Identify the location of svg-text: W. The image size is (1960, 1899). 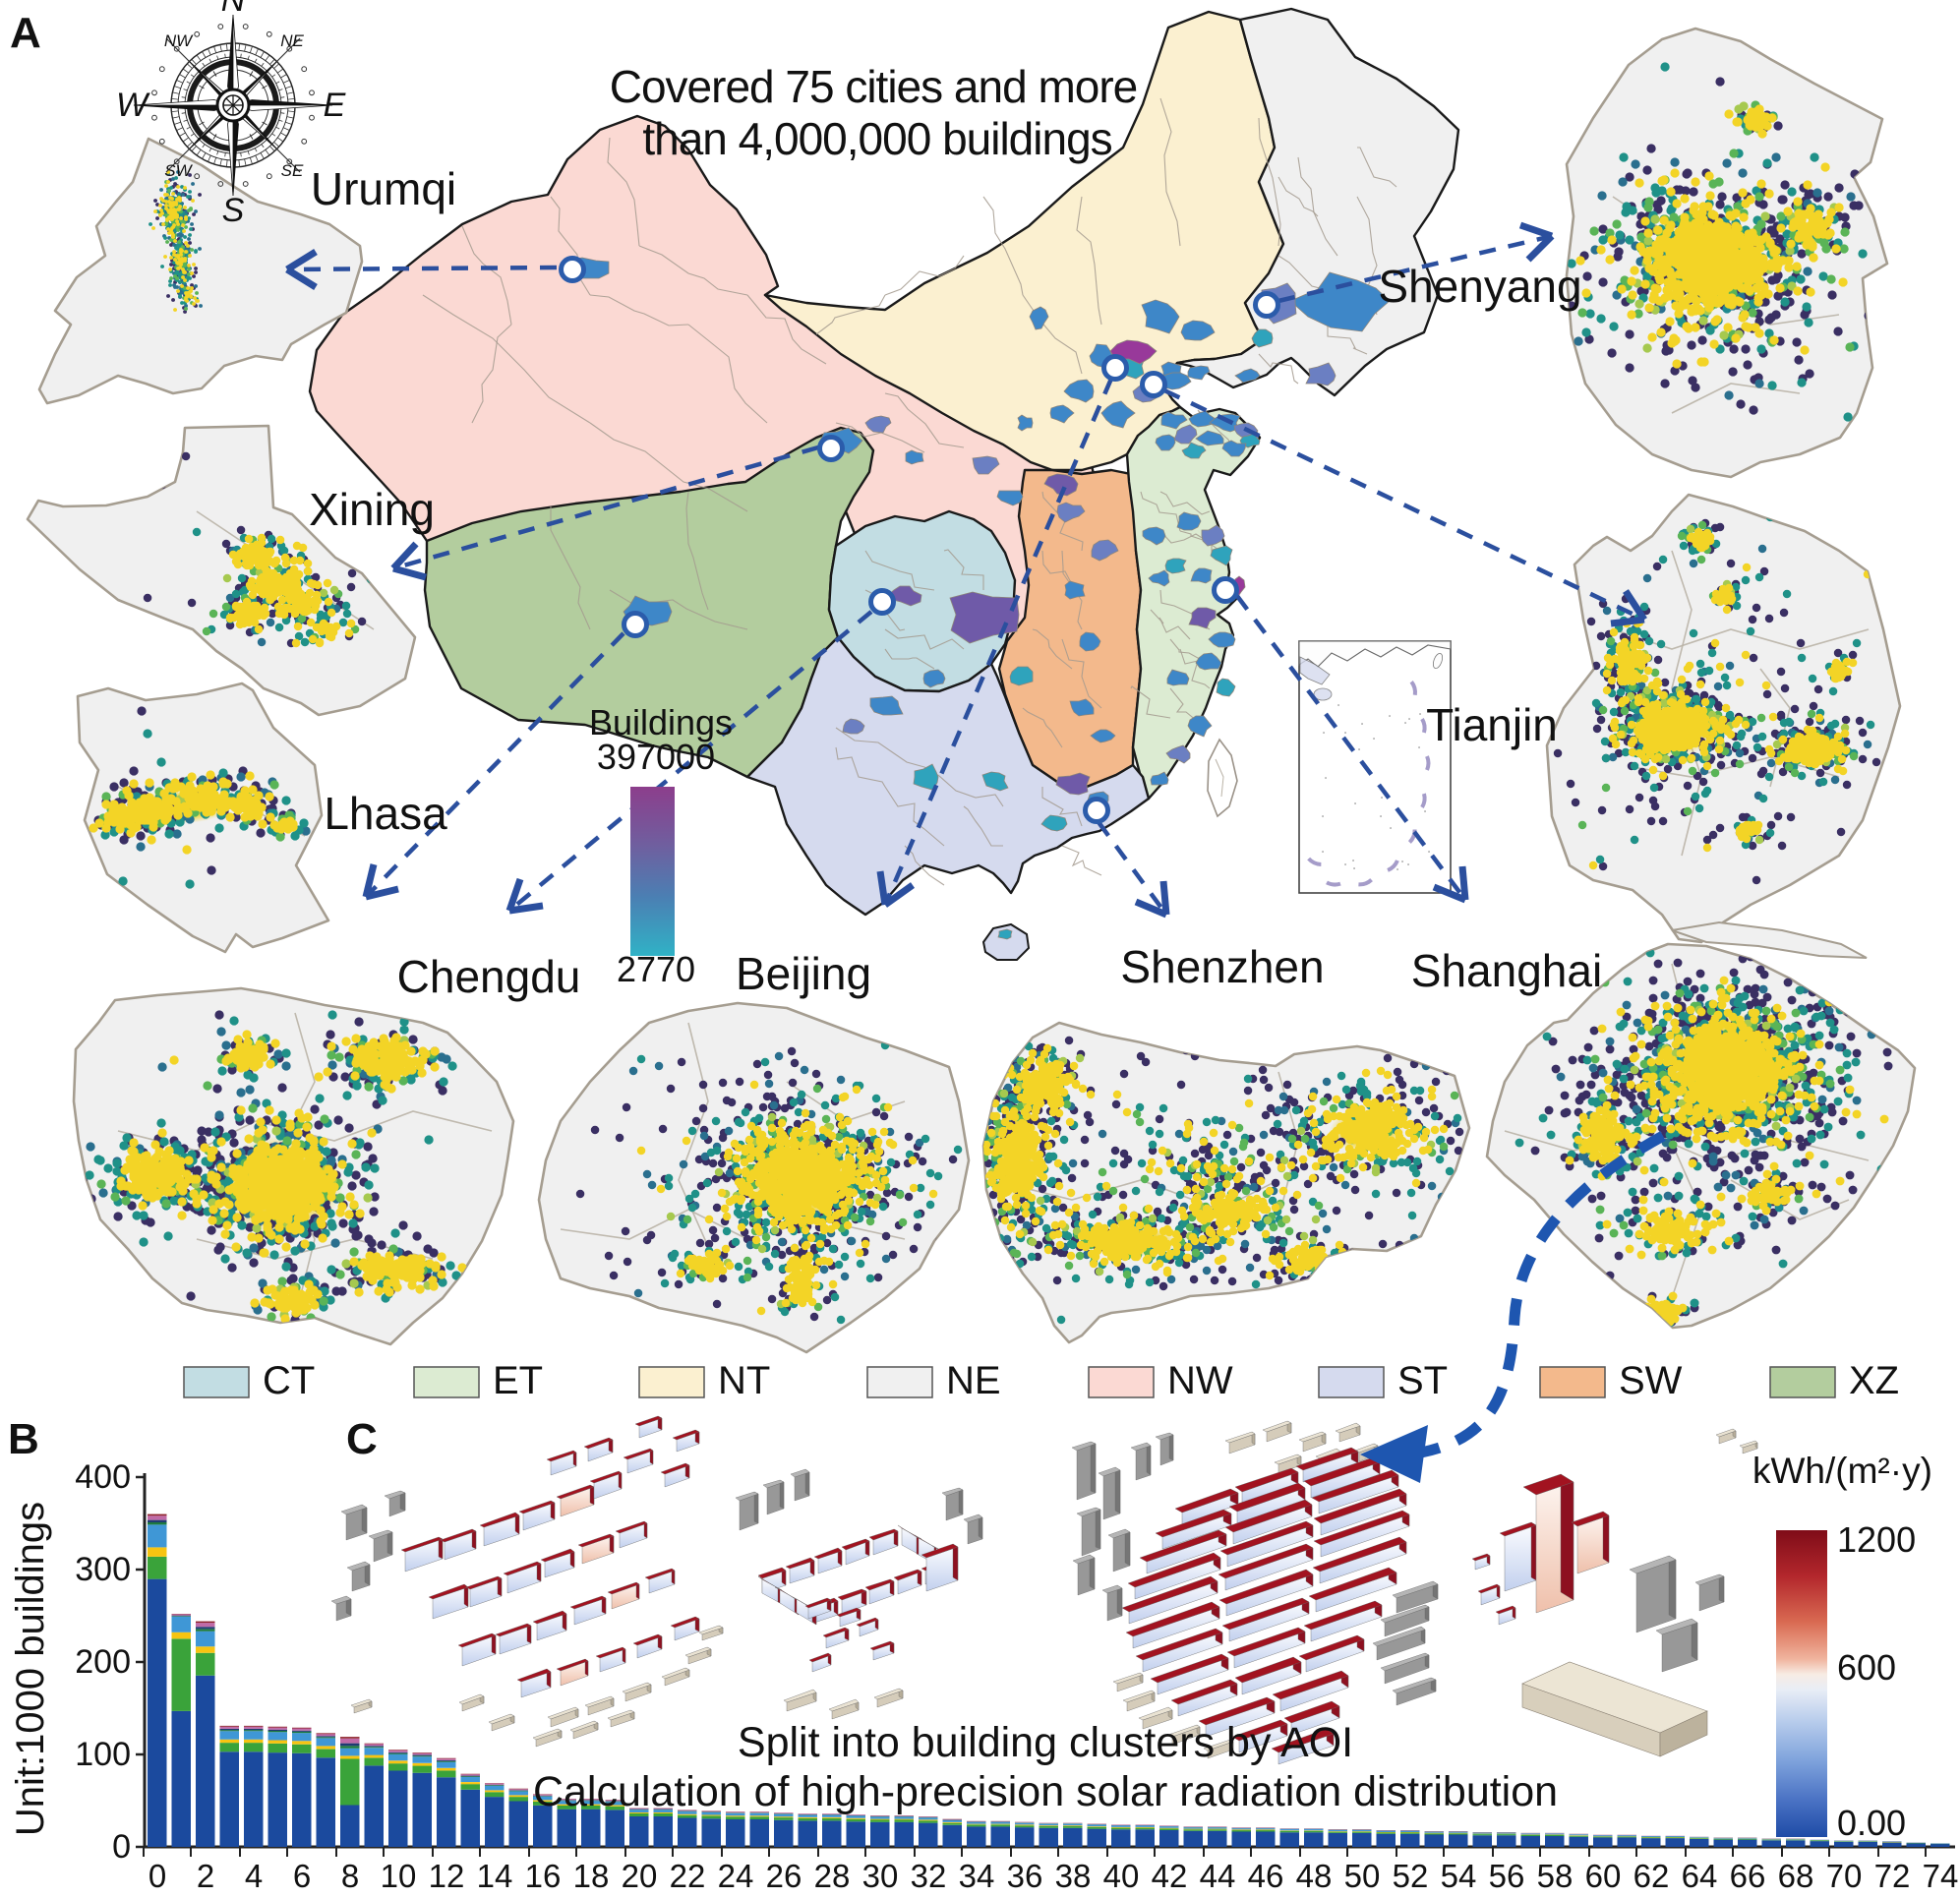
(133, 106).